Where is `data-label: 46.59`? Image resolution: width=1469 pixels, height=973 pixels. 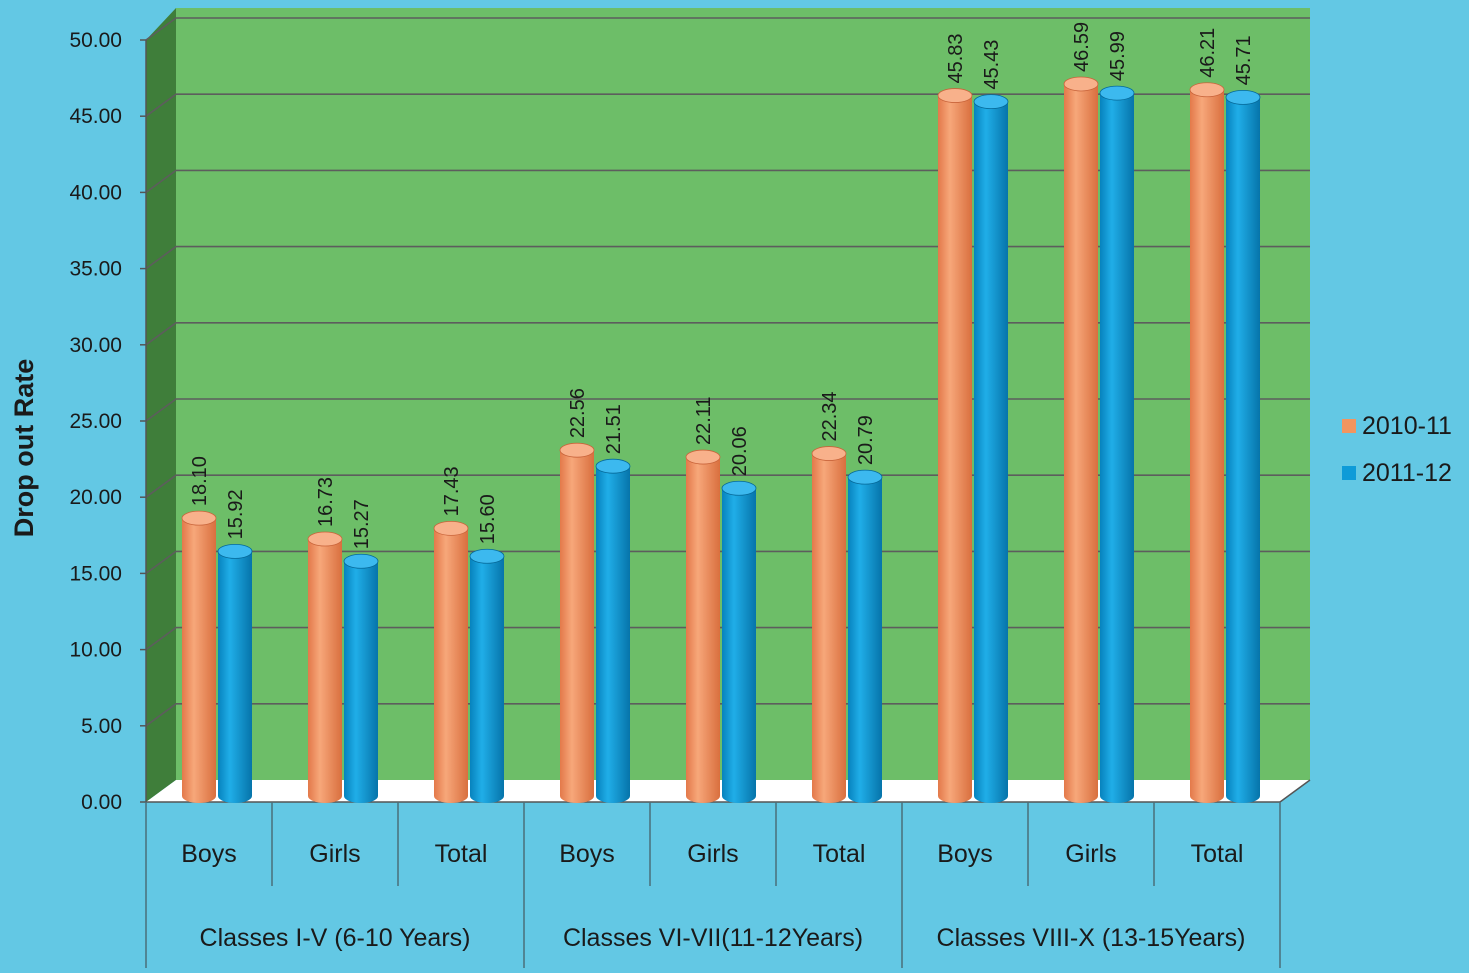 data-label: 46.59 is located at coordinates (1082, 47).